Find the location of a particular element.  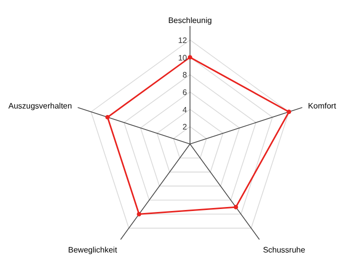

spoke-label: Beschleunig is located at coordinates (190, 20).